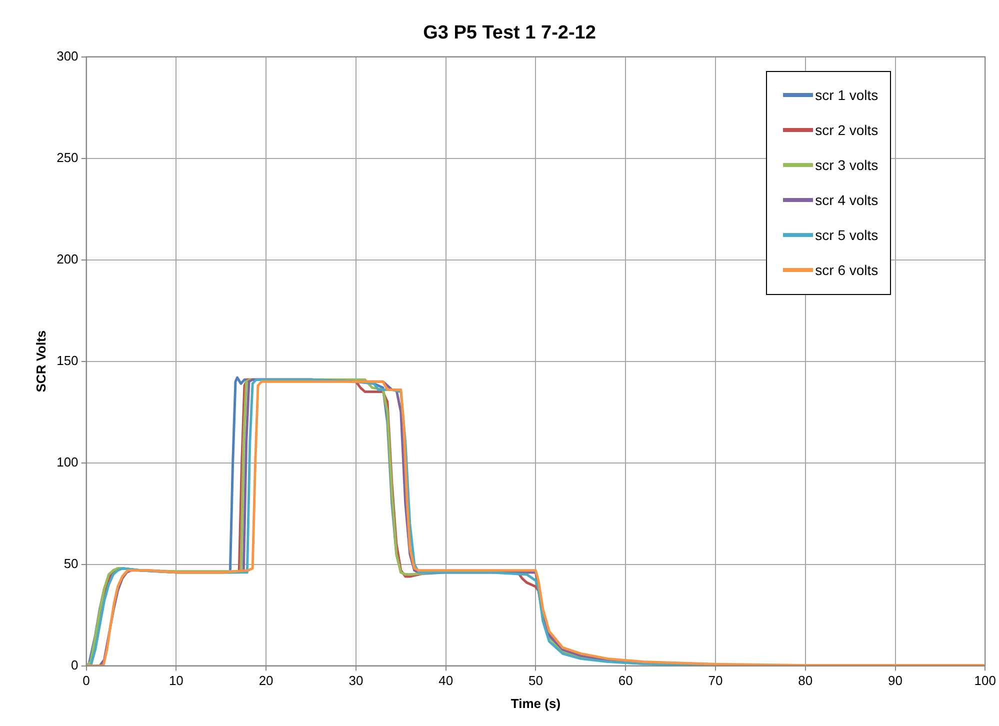 This screenshot has height=726, width=999. I want to click on x-tick-label: 0, so click(86, 680).